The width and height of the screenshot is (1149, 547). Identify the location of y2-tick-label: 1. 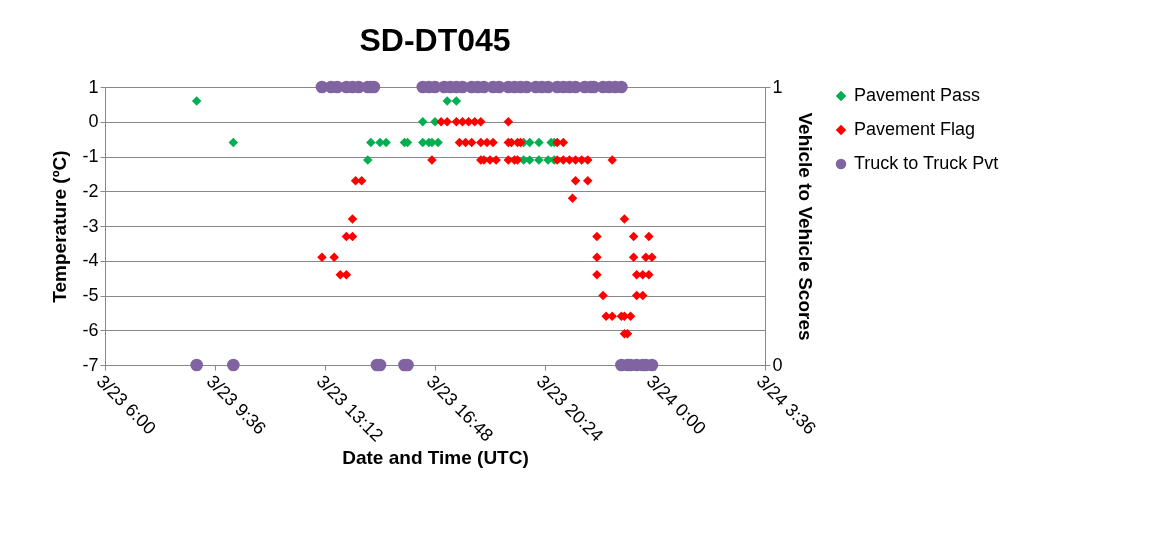
(777, 86).